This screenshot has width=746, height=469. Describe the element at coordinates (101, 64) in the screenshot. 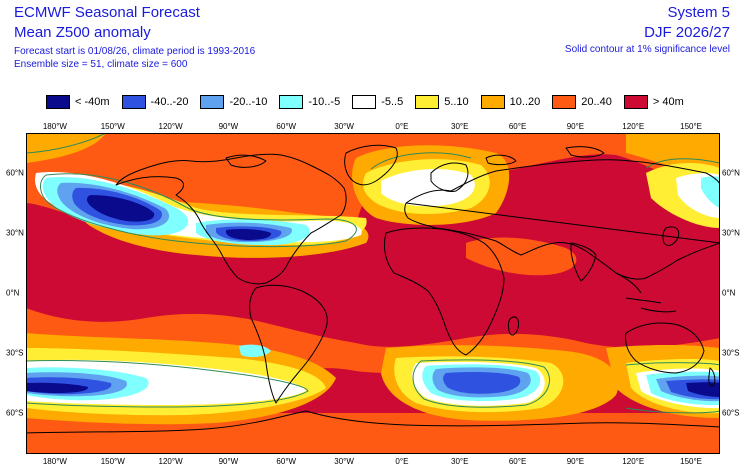

I see `ensemble-info: Ensemble size = 51, climate size = 600` at that location.